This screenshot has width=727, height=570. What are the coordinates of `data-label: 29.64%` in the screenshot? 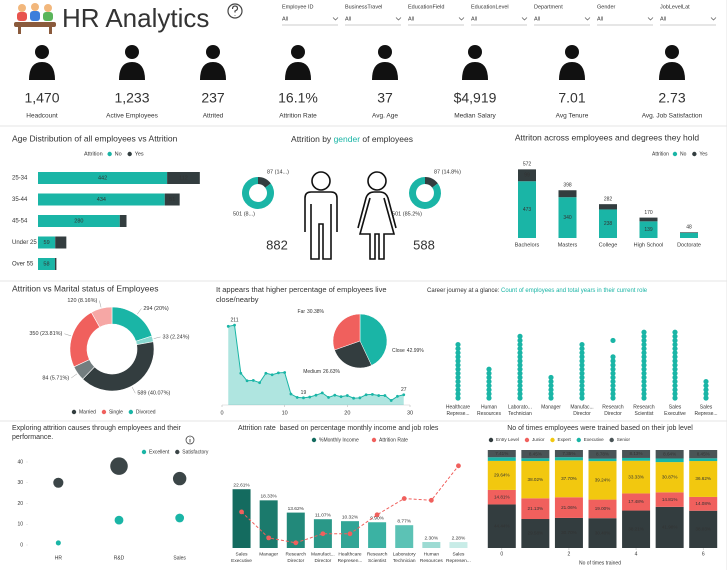 It's located at (502, 475).